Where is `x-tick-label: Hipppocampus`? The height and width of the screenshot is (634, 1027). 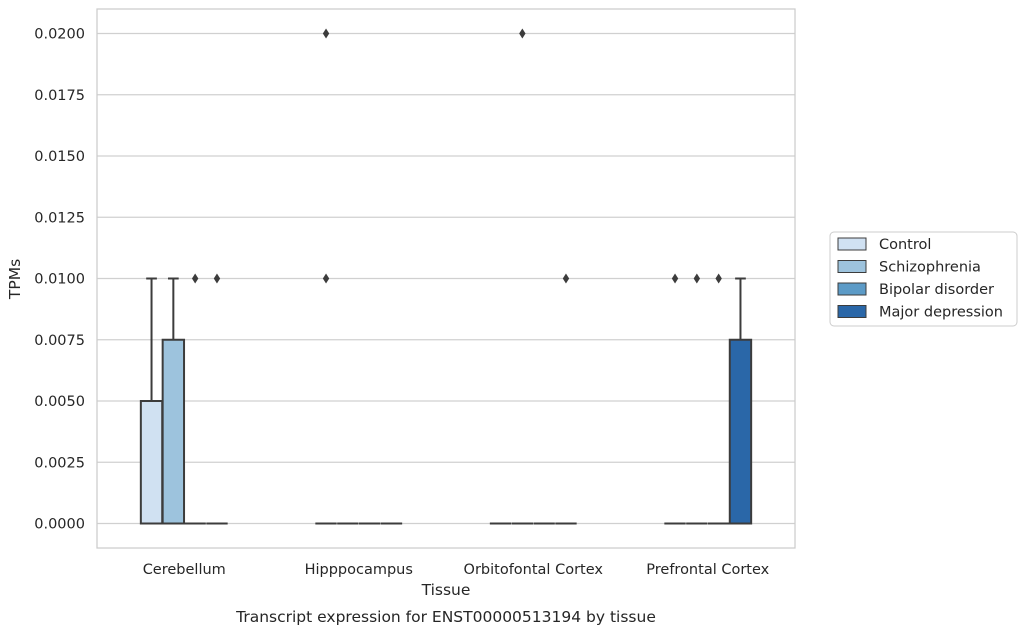 x-tick-label: Hipppocampus is located at coordinates (359, 570).